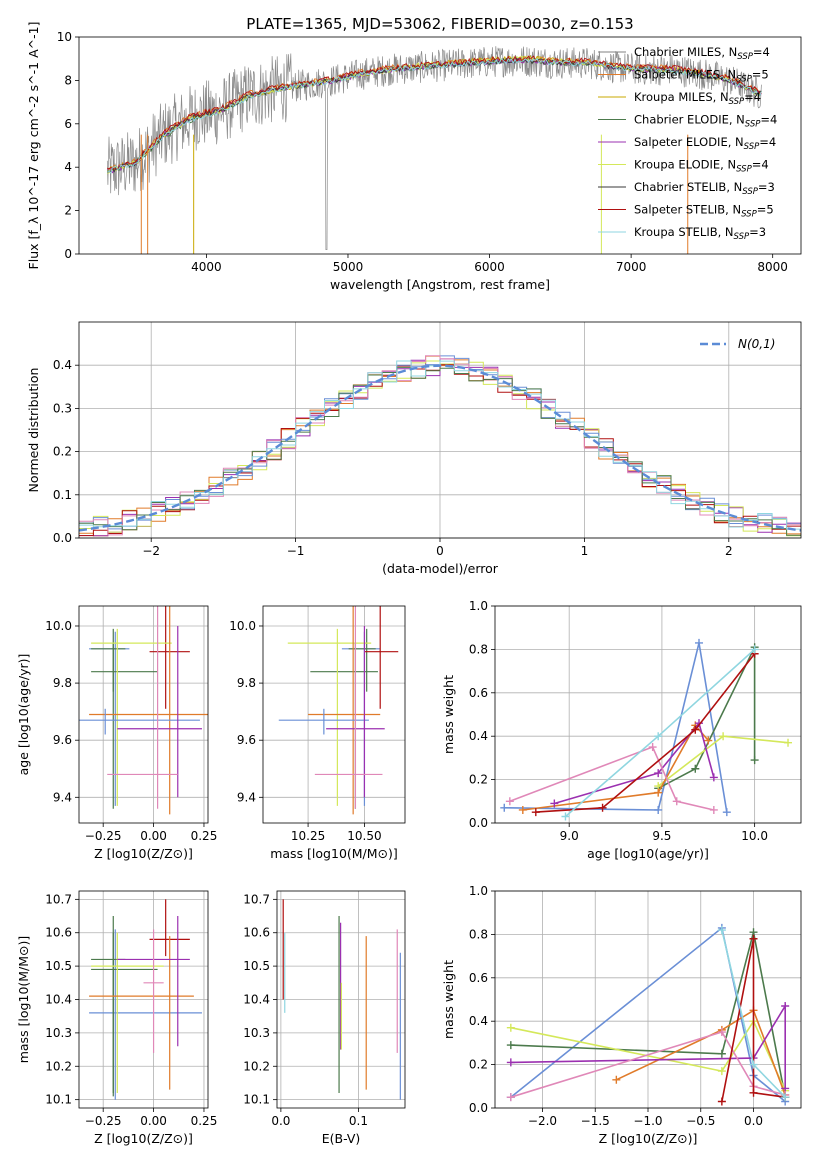 This screenshot has width=819, height=1170. I want to click on x-tick-label: 2, so click(729, 551).